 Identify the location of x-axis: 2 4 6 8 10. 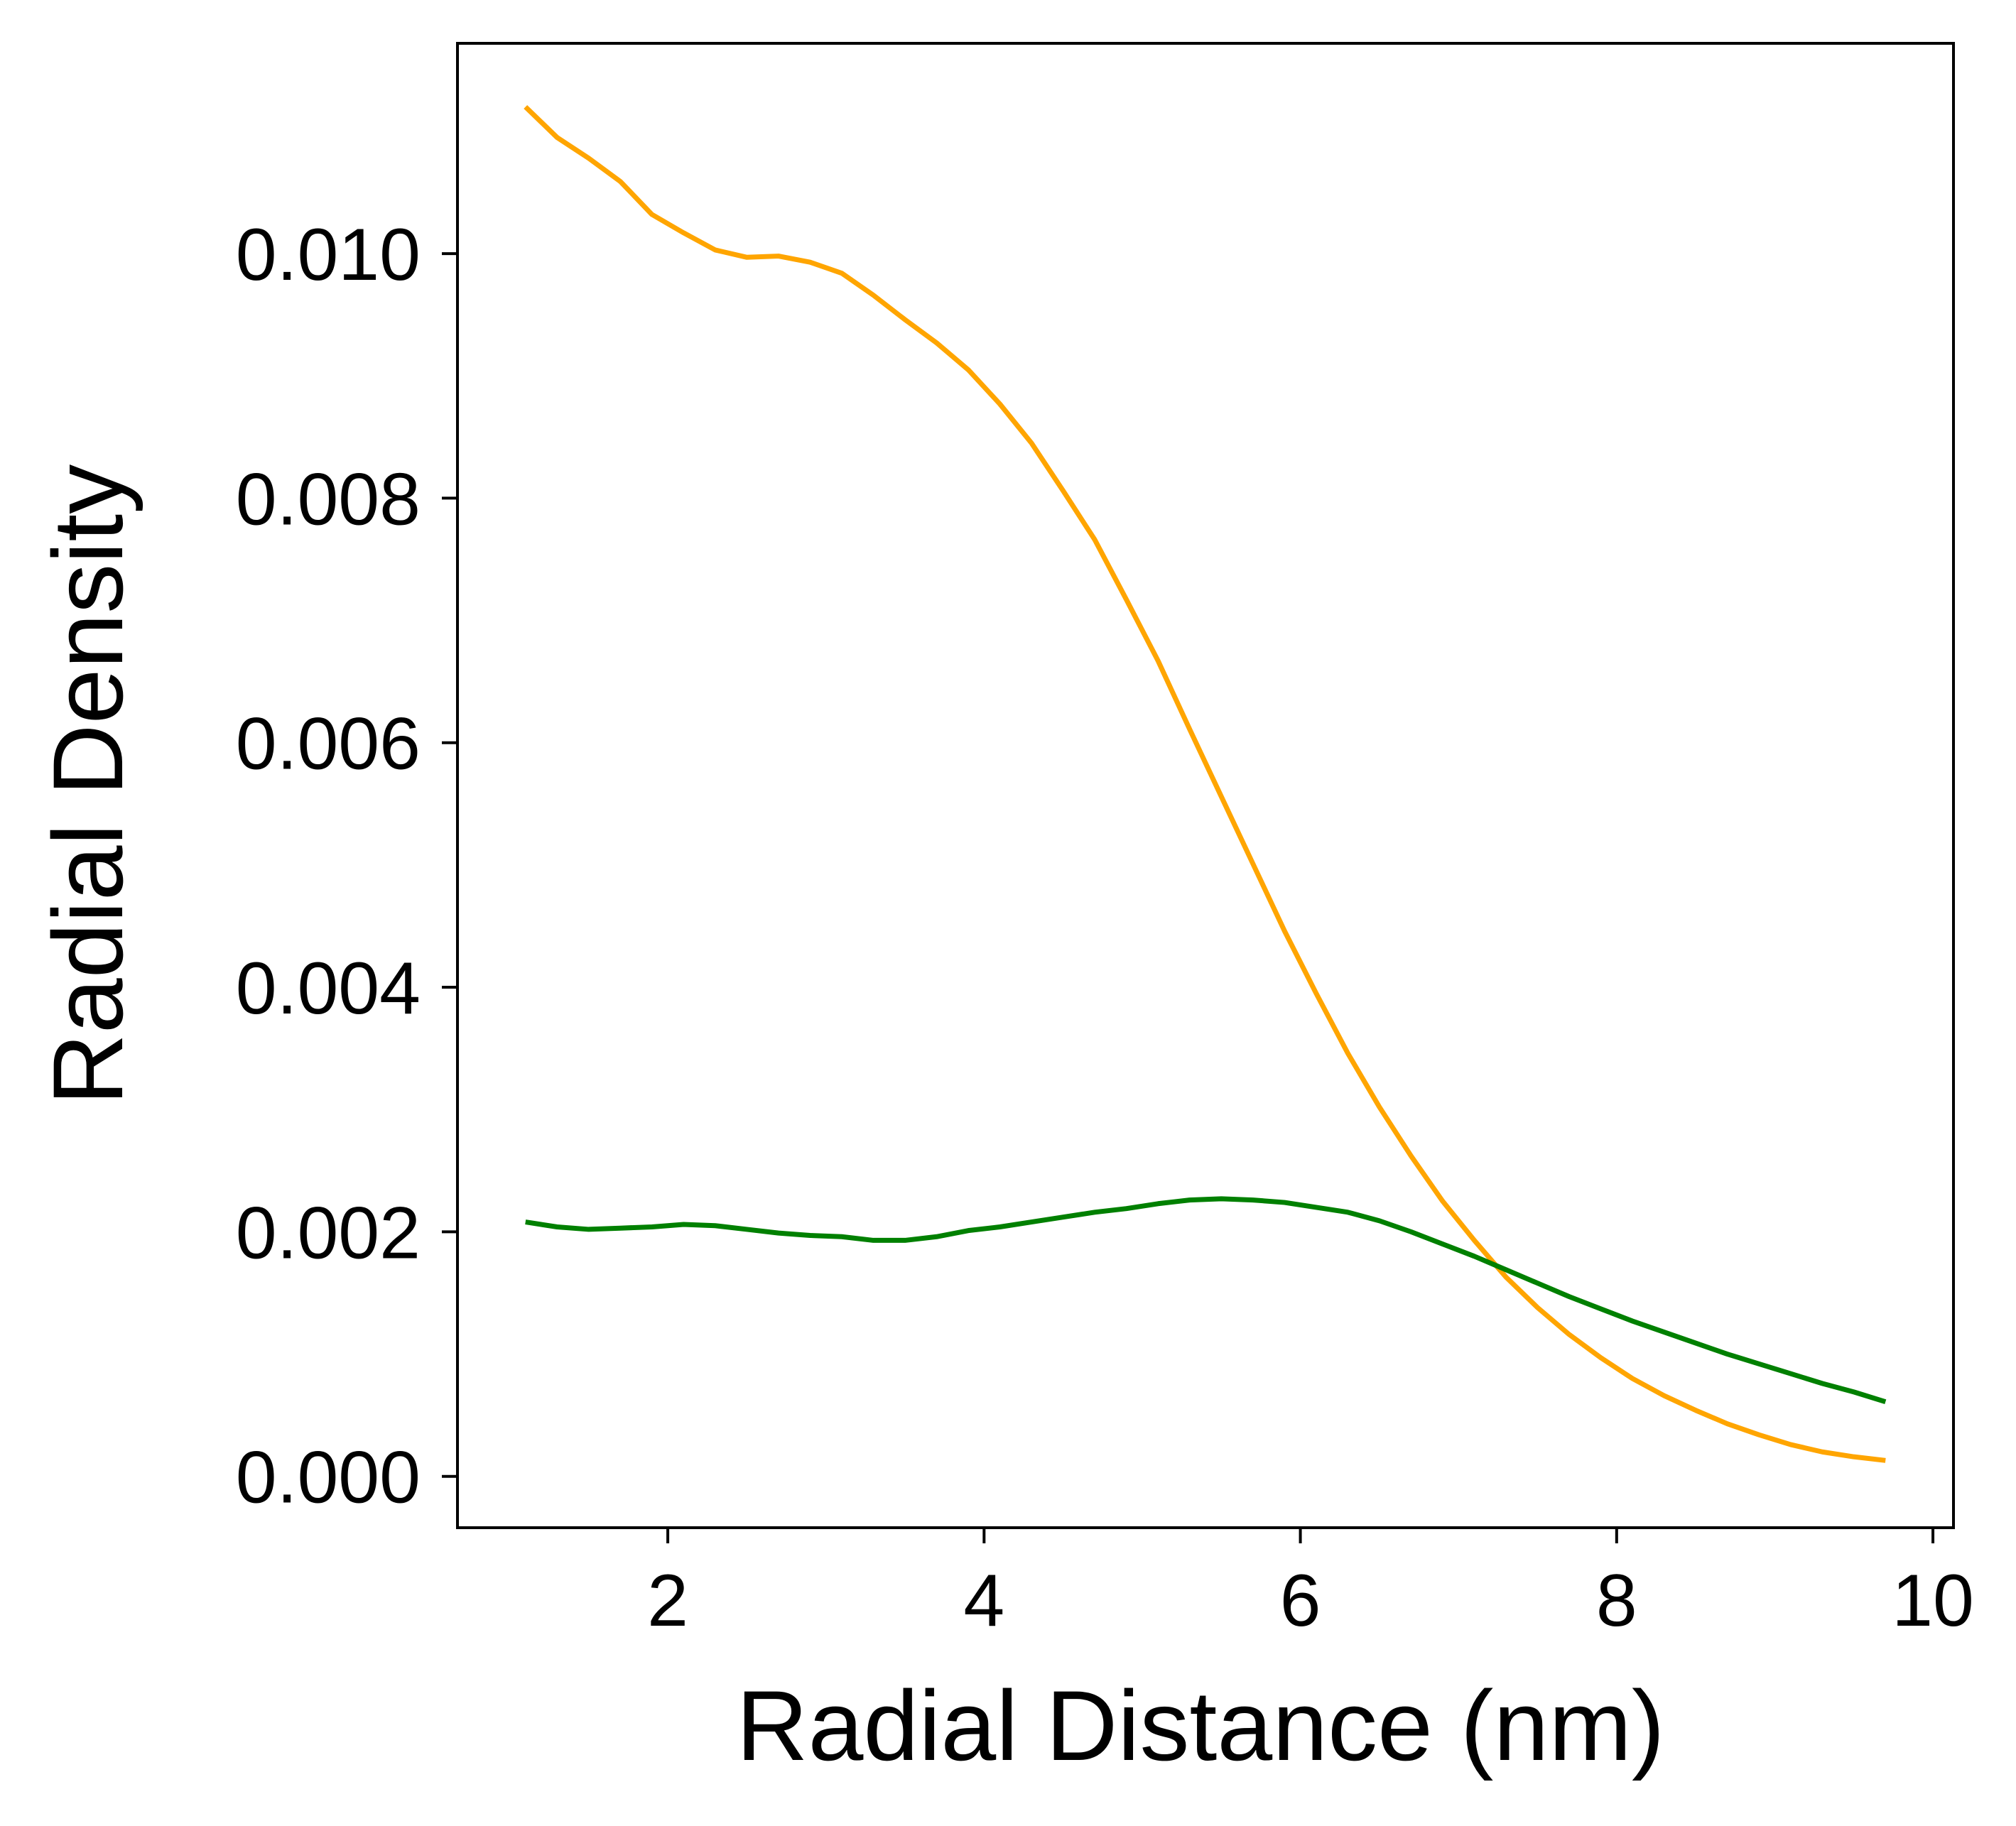
(1311, 1585).